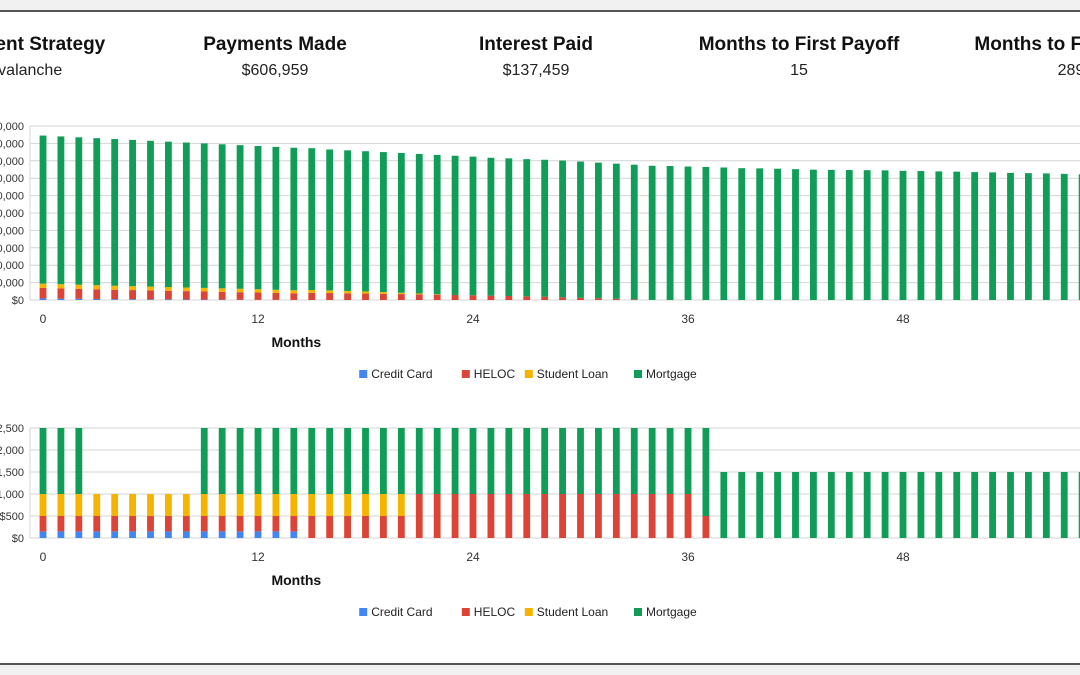 Image resolution: width=1080 pixels, height=675 pixels. I want to click on x-tick-label: 24, so click(473, 557).